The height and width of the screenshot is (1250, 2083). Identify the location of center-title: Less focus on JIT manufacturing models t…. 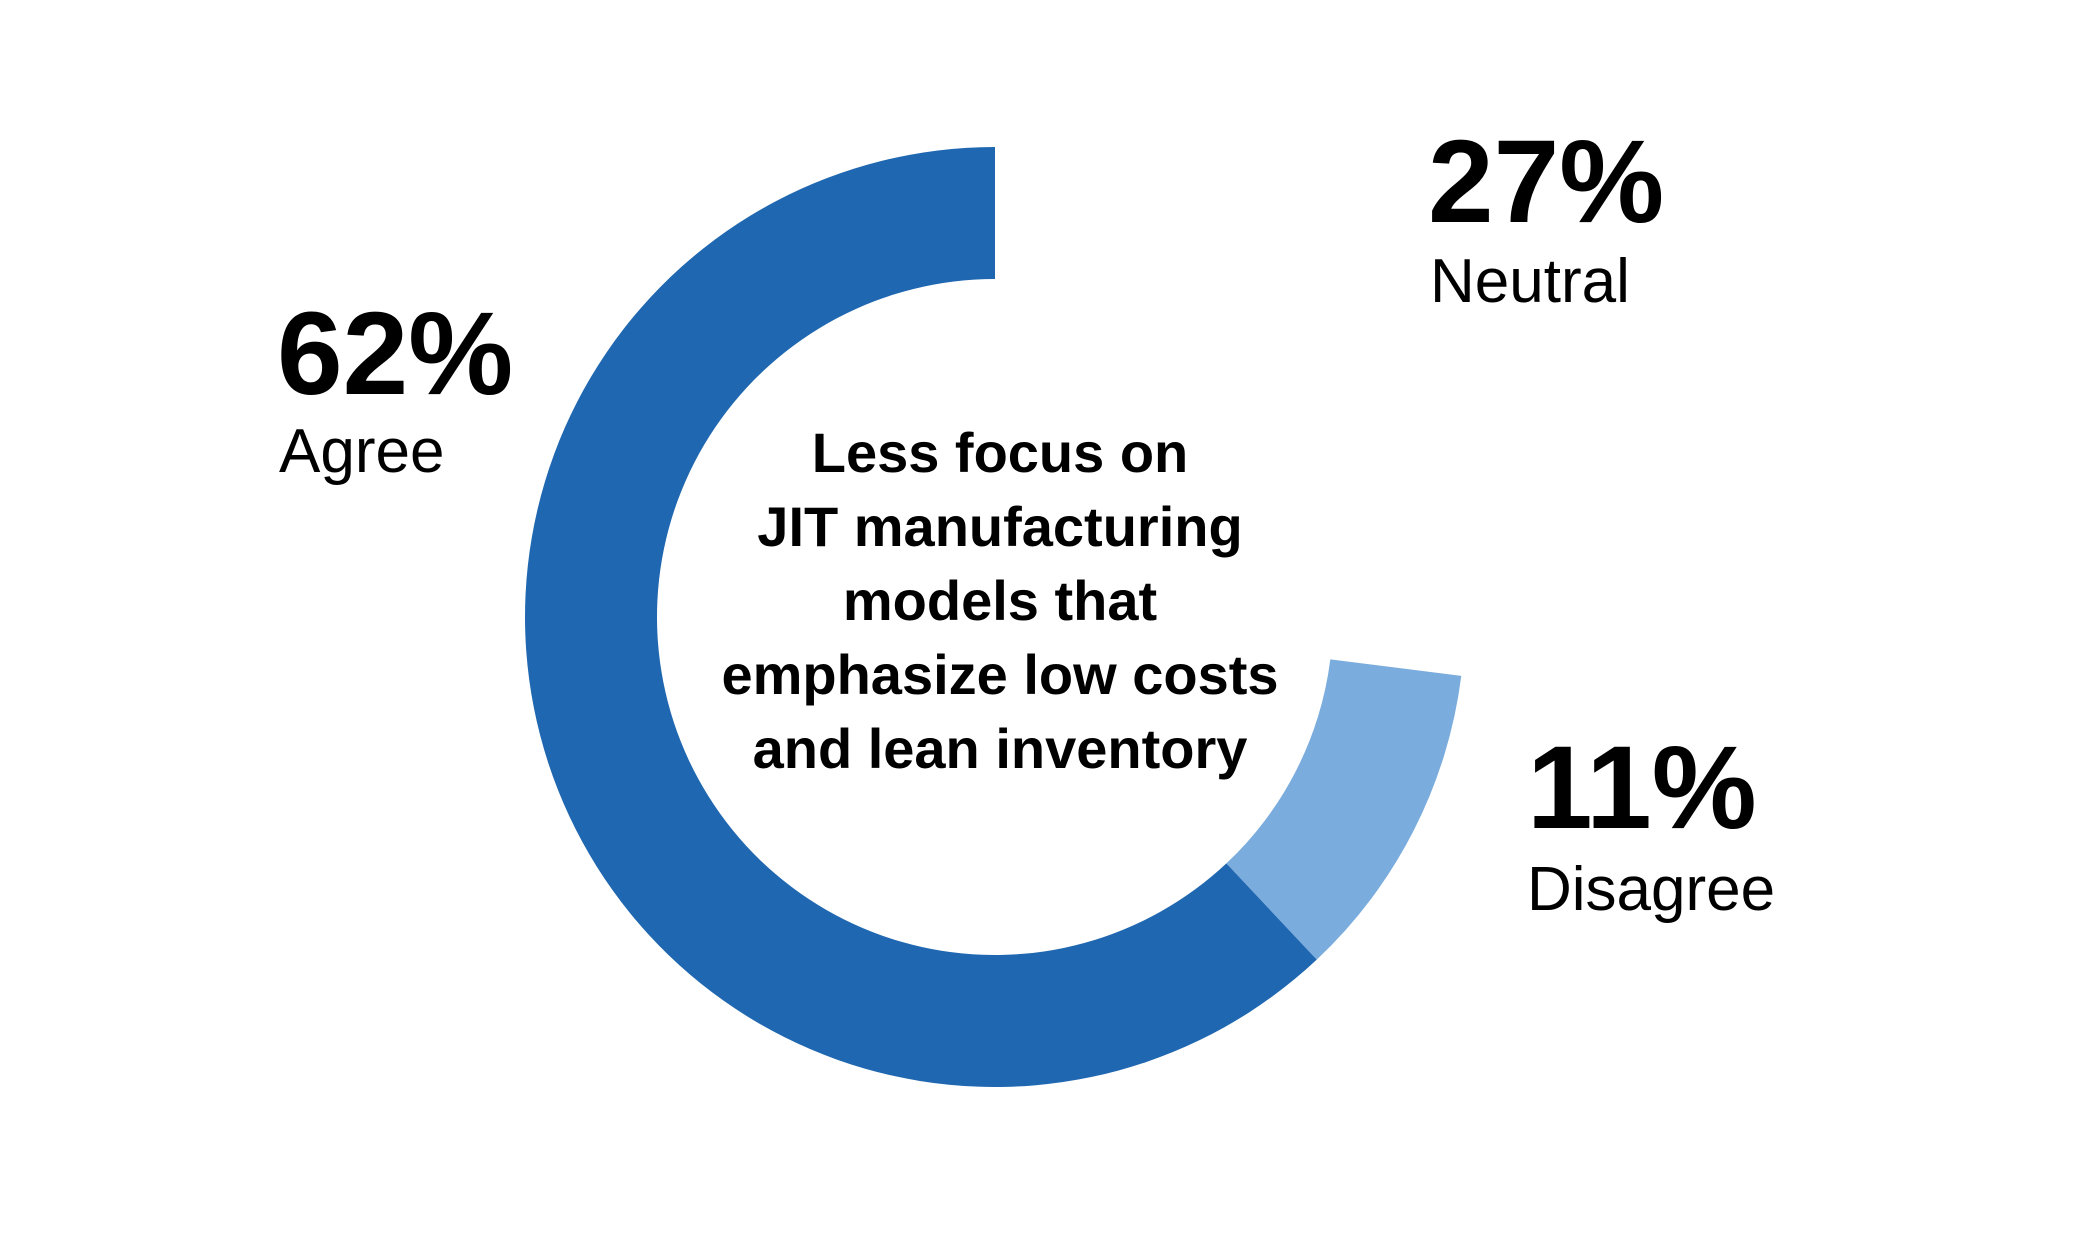
(999, 600).